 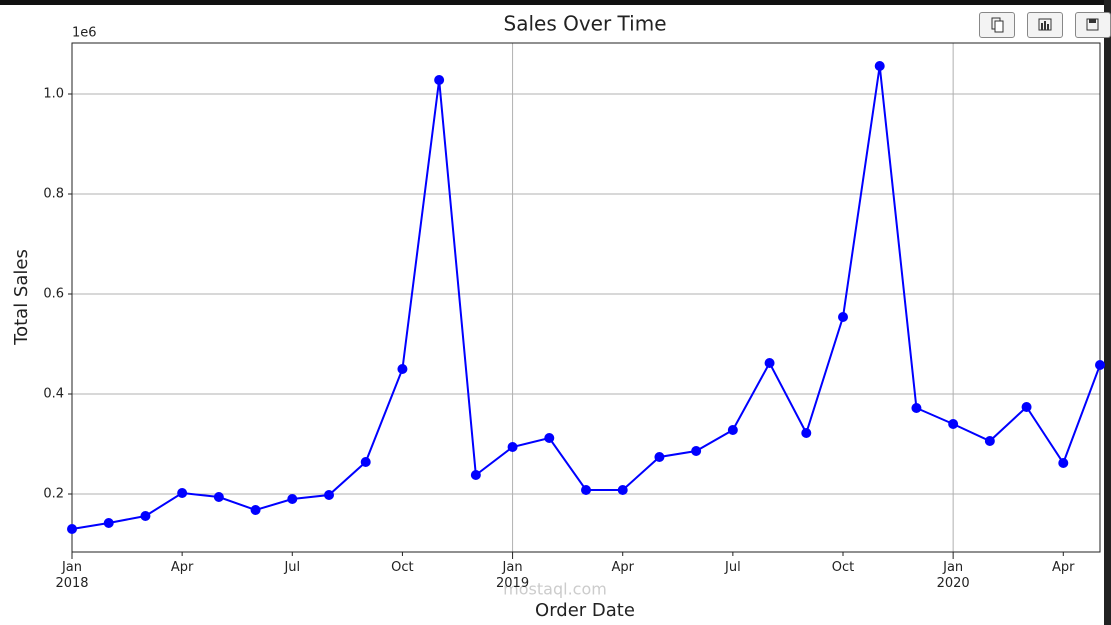 What do you see at coordinates (953, 575) in the screenshot?
I see `x-tick-label: Jan 2020` at bounding box center [953, 575].